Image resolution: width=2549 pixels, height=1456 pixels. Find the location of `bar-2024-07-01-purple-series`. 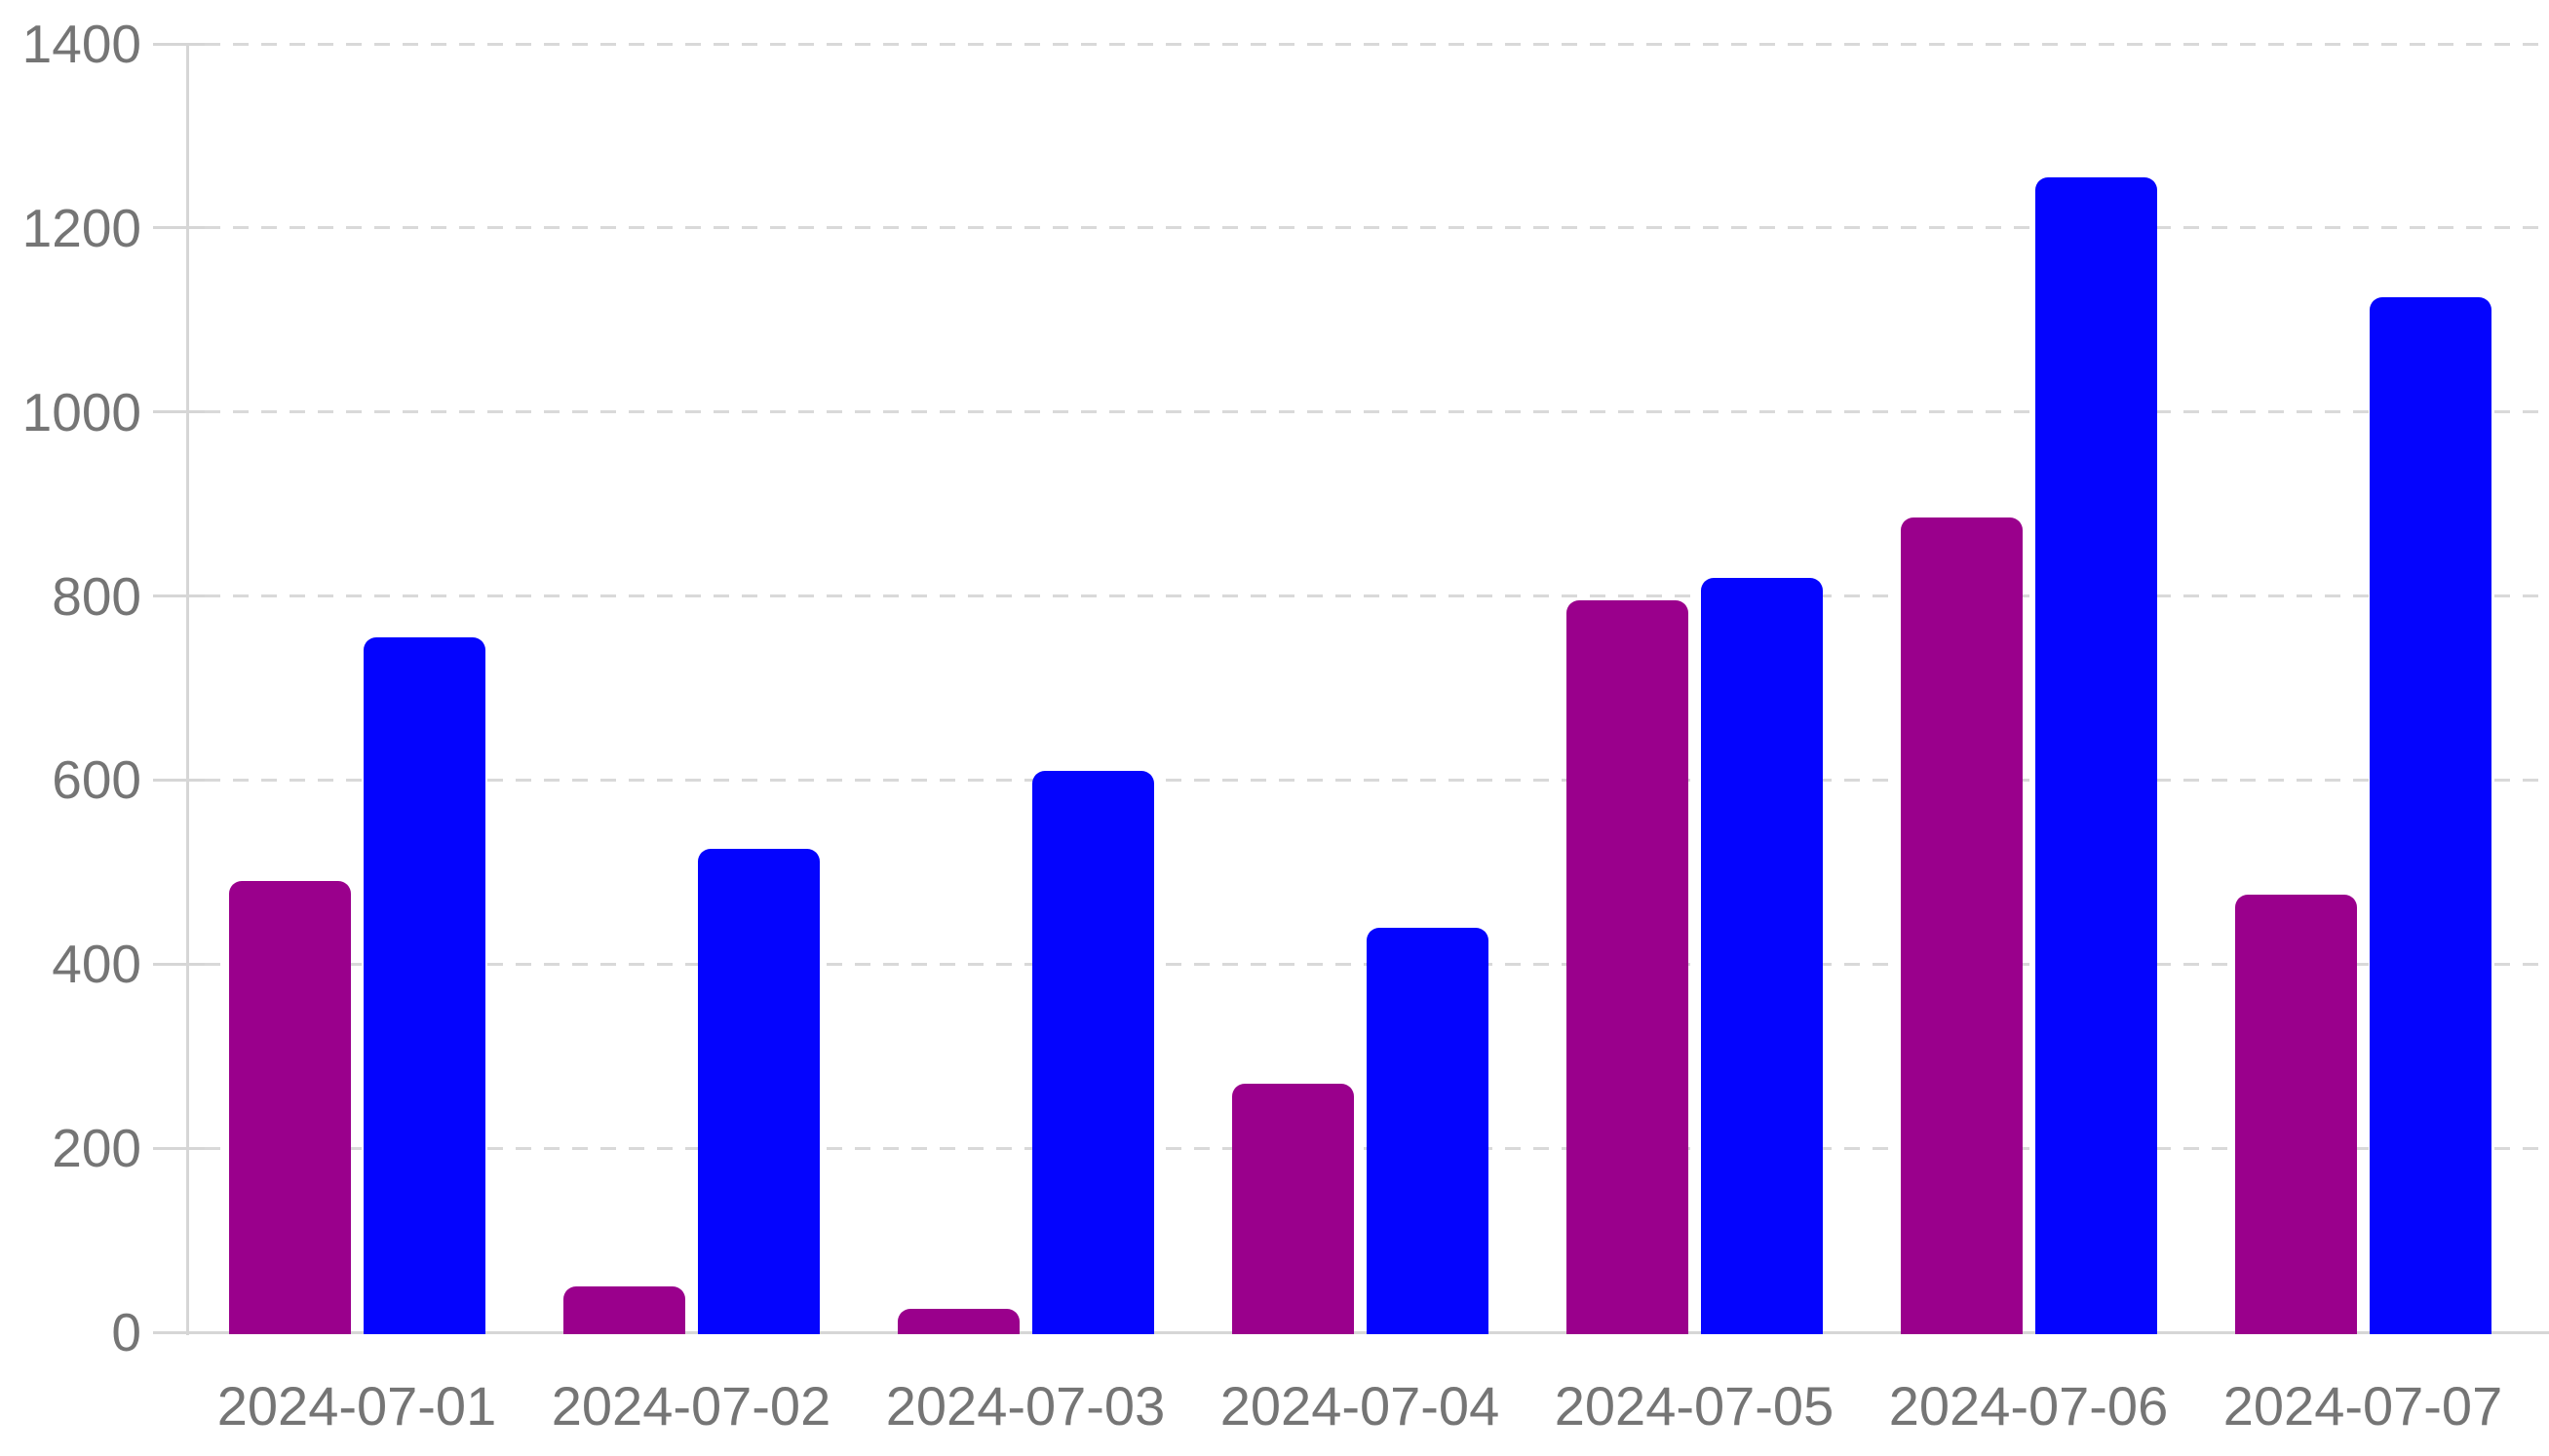

bar-2024-07-01-purple-series is located at coordinates (290, 1107).